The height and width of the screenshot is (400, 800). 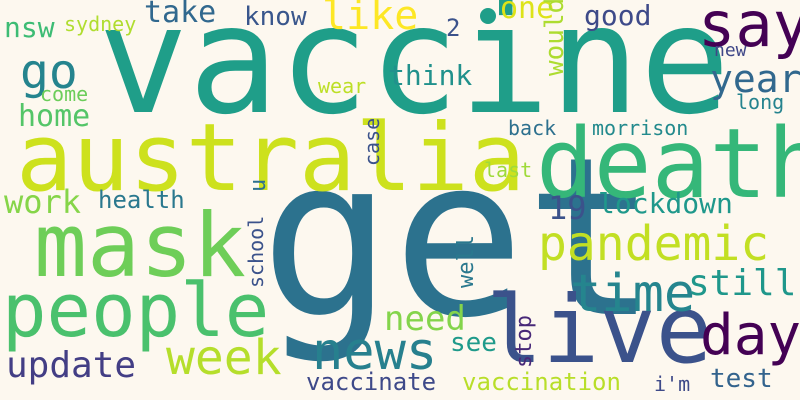 What do you see at coordinates (453, 28) in the screenshot?
I see `word-2: 2` at bounding box center [453, 28].